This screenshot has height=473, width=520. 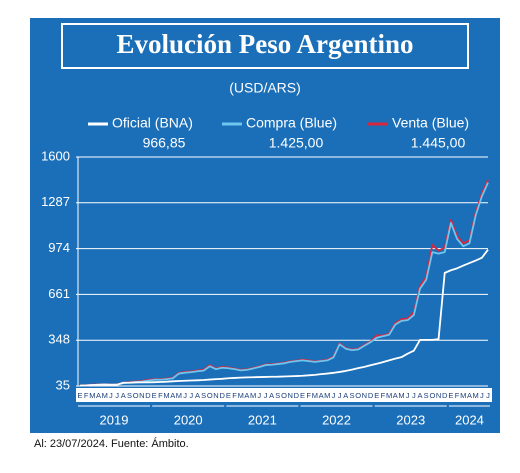 I want to click on legend-value: 1.445,00, so click(x=438, y=143).